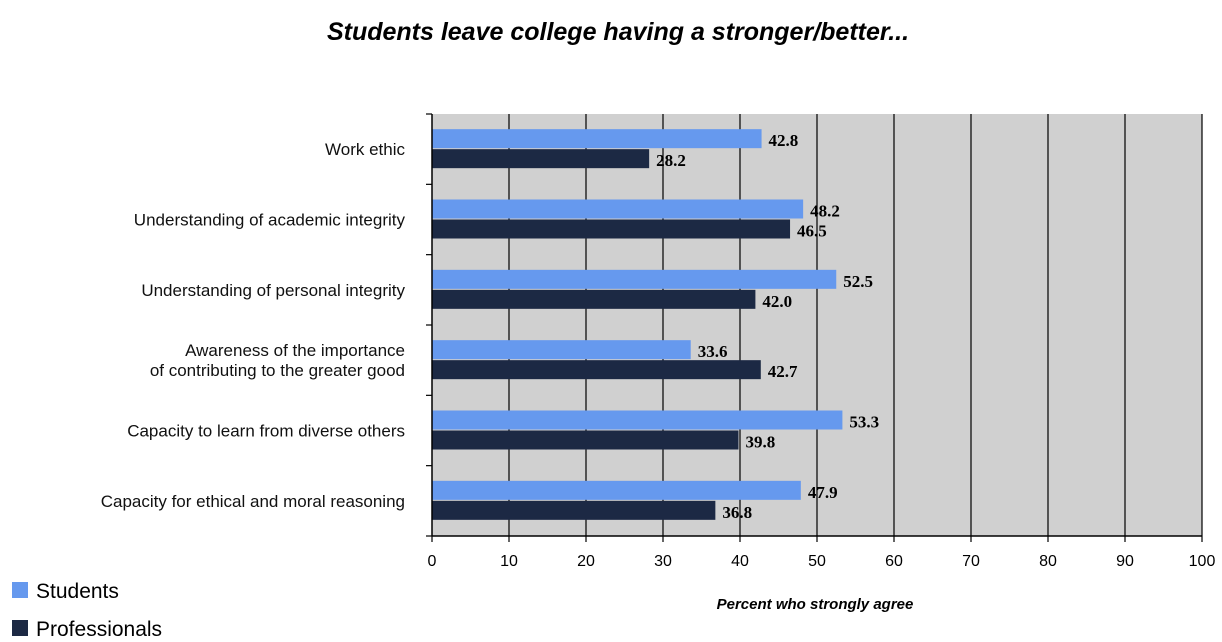 This screenshot has height=642, width=1222. I want to click on category-label: Understanding of academic integrity, so click(270, 220).